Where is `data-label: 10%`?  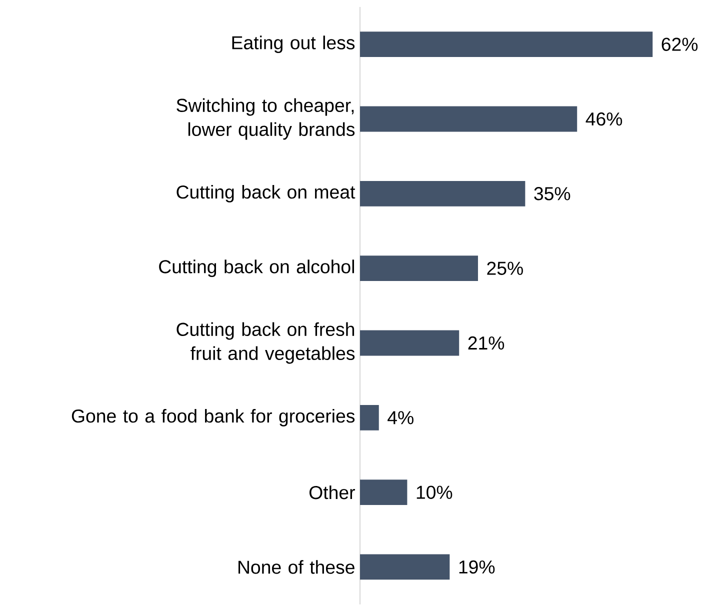 data-label: 10% is located at coordinates (434, 492).